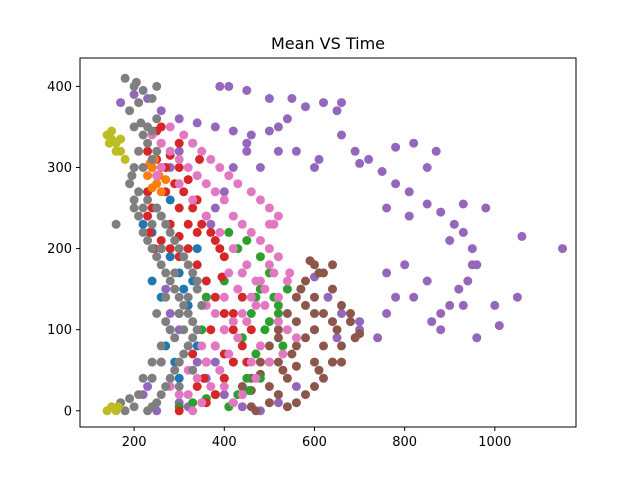 The image size is (640, 480). I want to click on y-tick-label: 300, so click(59, 168).